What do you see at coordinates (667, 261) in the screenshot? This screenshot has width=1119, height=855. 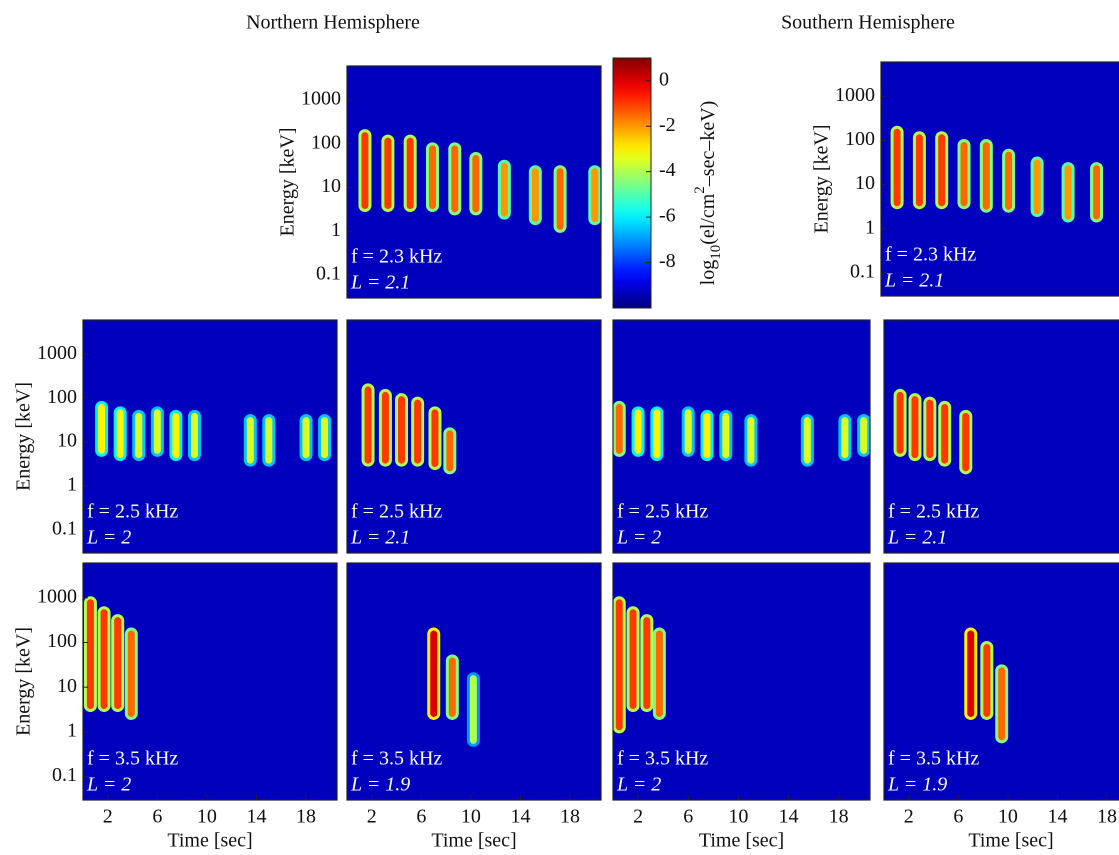 I see `colorbar-tick-label: -8` at bounding box center [667, 261].